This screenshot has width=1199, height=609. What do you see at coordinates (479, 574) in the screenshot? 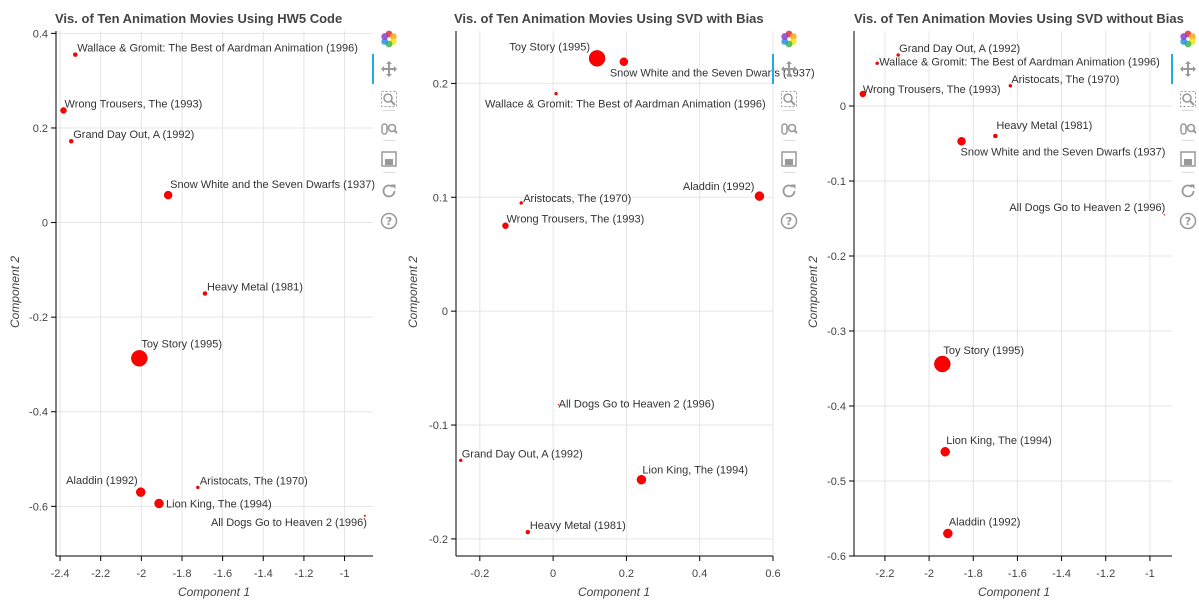
I see `x-tick-label: -0.2` at bounding box center [479, 574].